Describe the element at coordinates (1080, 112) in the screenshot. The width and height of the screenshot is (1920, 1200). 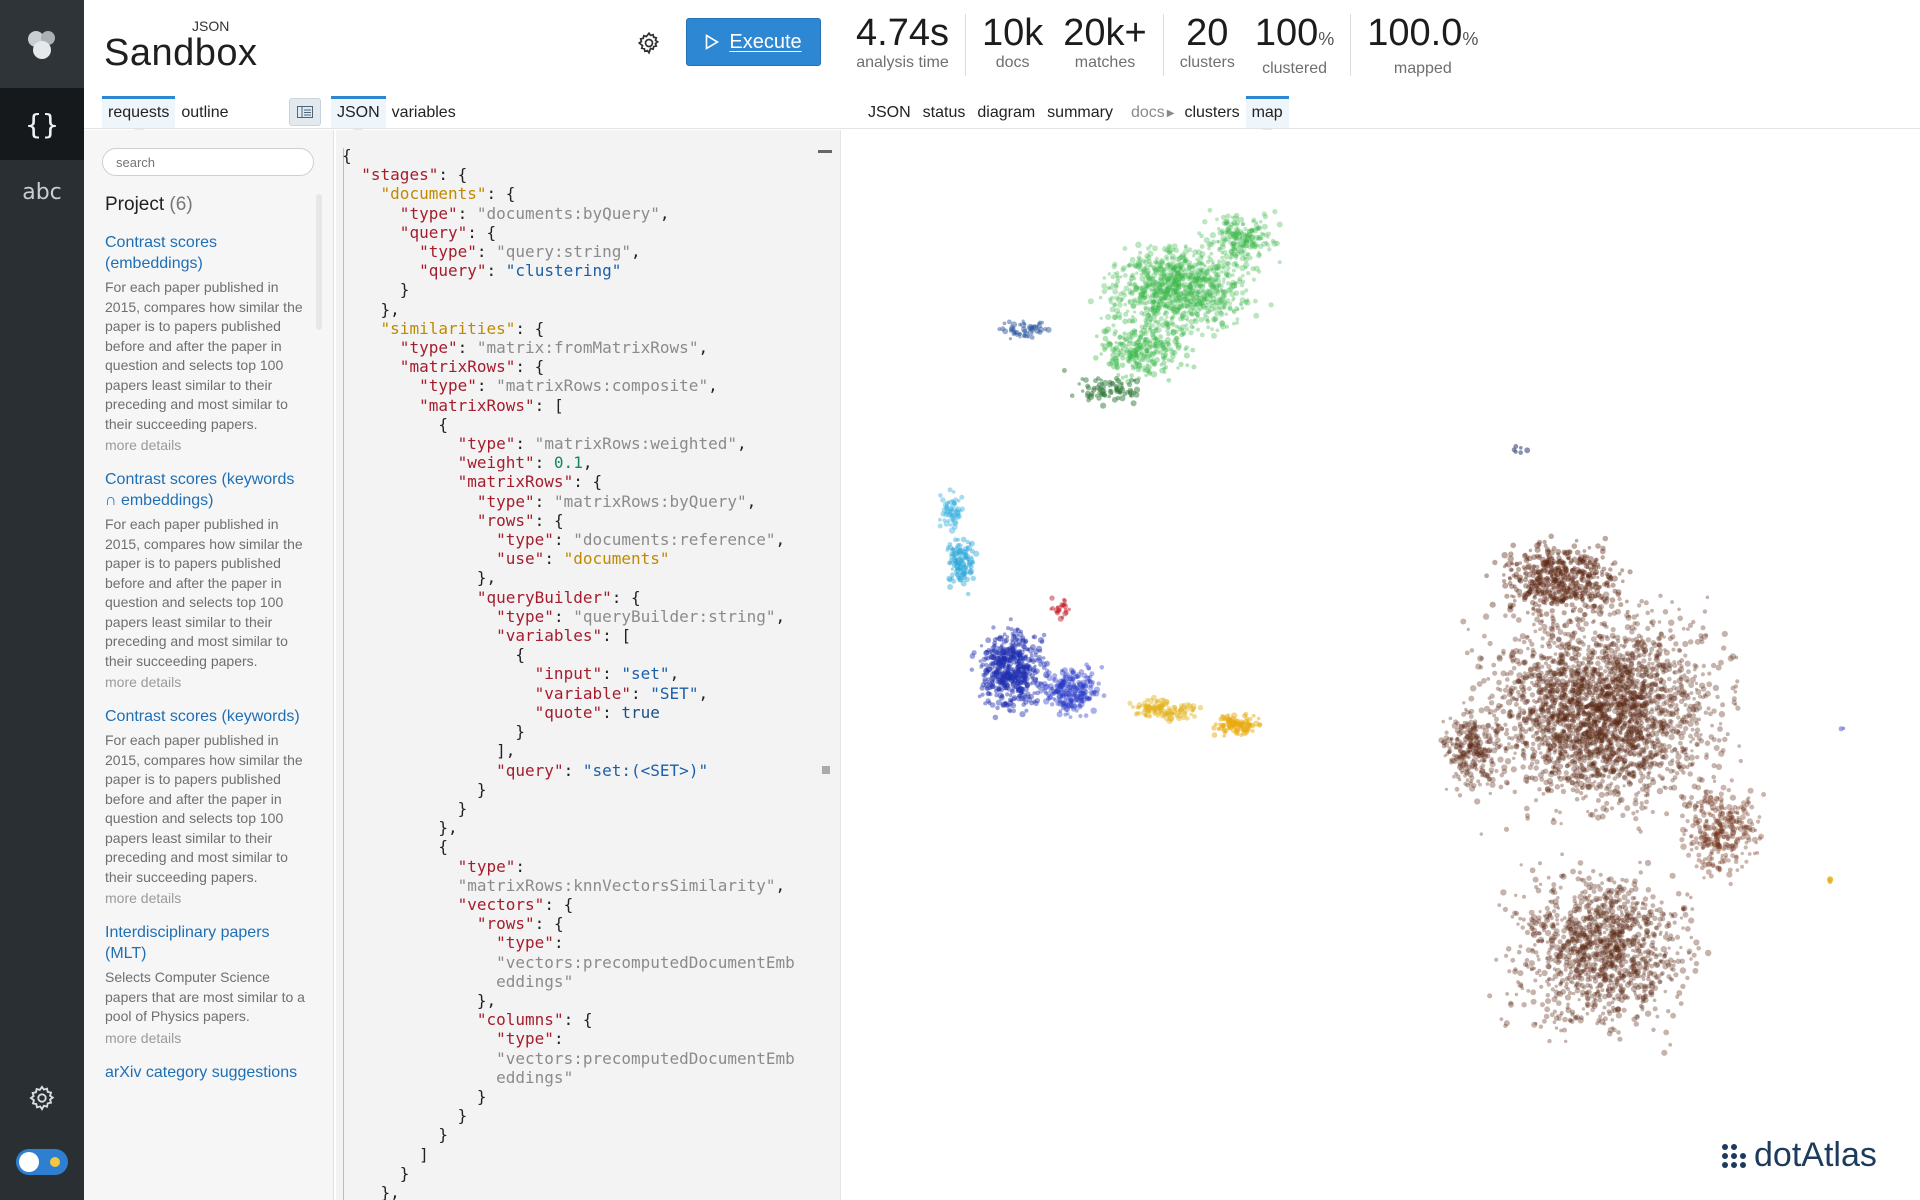
I see `tab-summary: summary` at that location.